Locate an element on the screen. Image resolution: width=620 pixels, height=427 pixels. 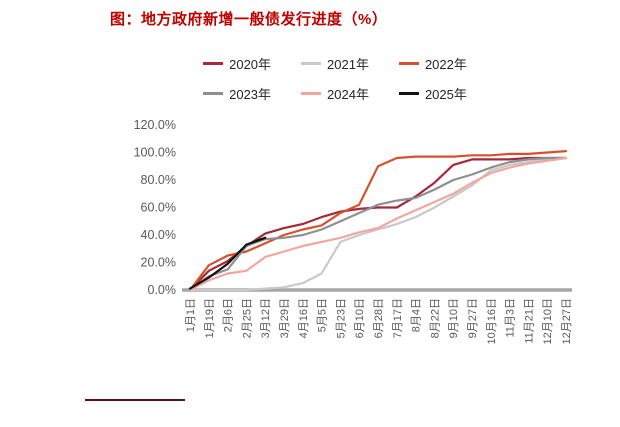
legend-item-2024年: 2024年 is located at coordinates (335, 93).